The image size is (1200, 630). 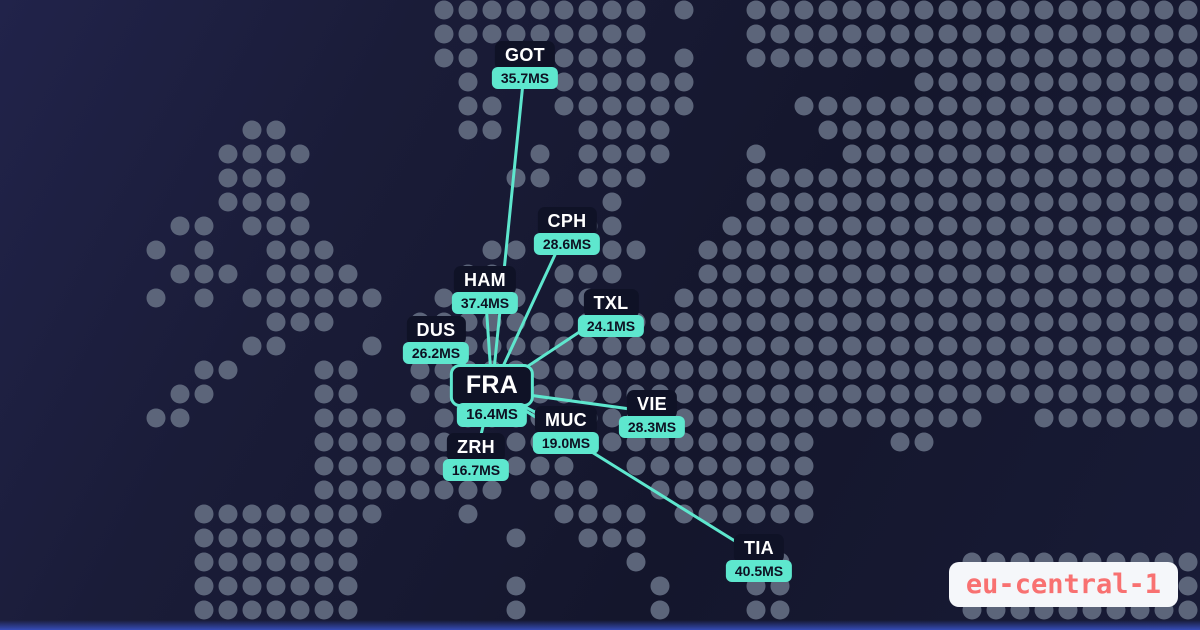 What do you see at coordinates (436, 330) in the screenshot?
I see `city-code-label: DUS` at bounding box center [436, 330].